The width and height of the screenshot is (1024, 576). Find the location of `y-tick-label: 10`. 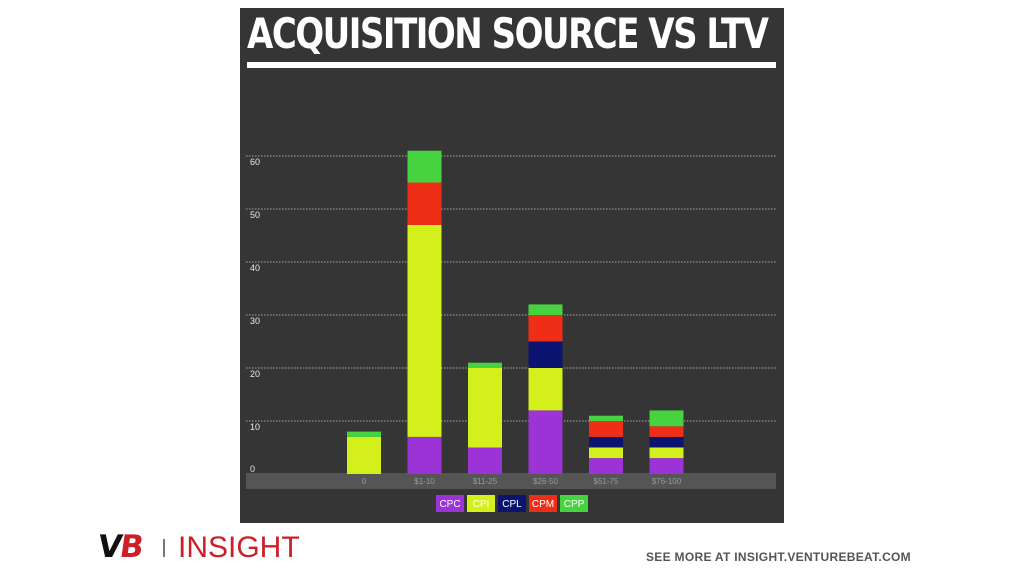

y-tick-label: 10 is located at coordinates (255, 427).